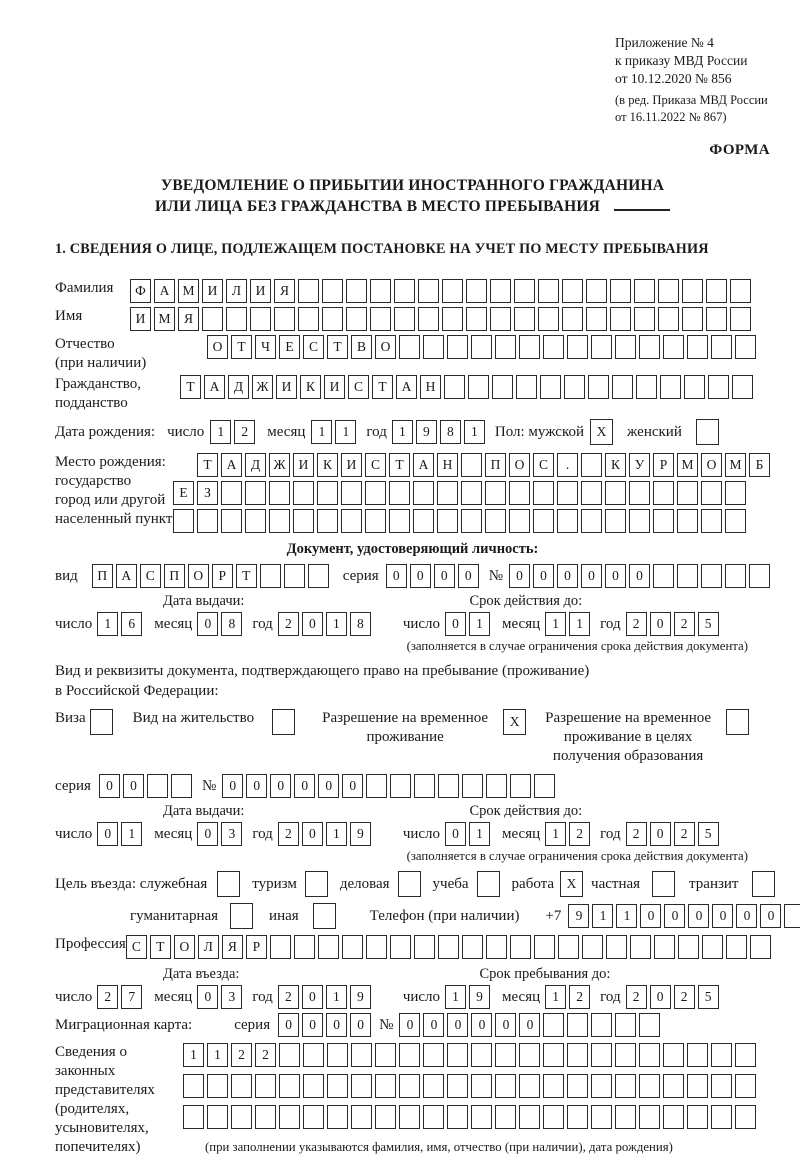 This screenshot has height=1163, width=800. I want to click on char-box: 9, so click(579, 916).